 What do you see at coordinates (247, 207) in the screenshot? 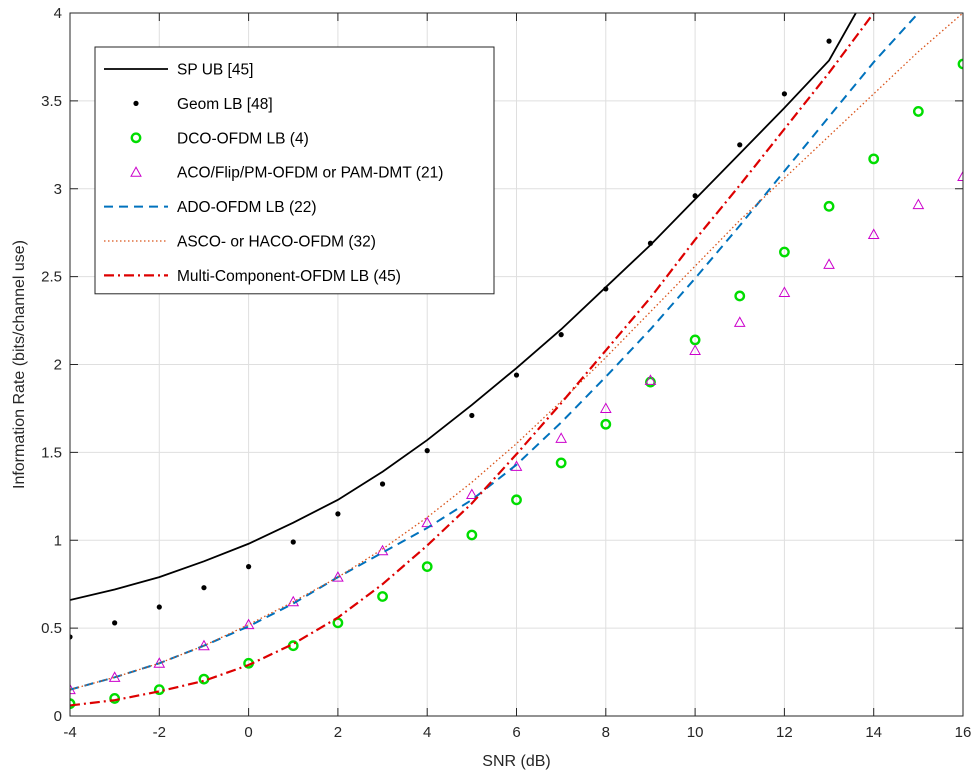
I see `legend-label: ADO-OFDM LB (22)` at bounding box center [247, 207].